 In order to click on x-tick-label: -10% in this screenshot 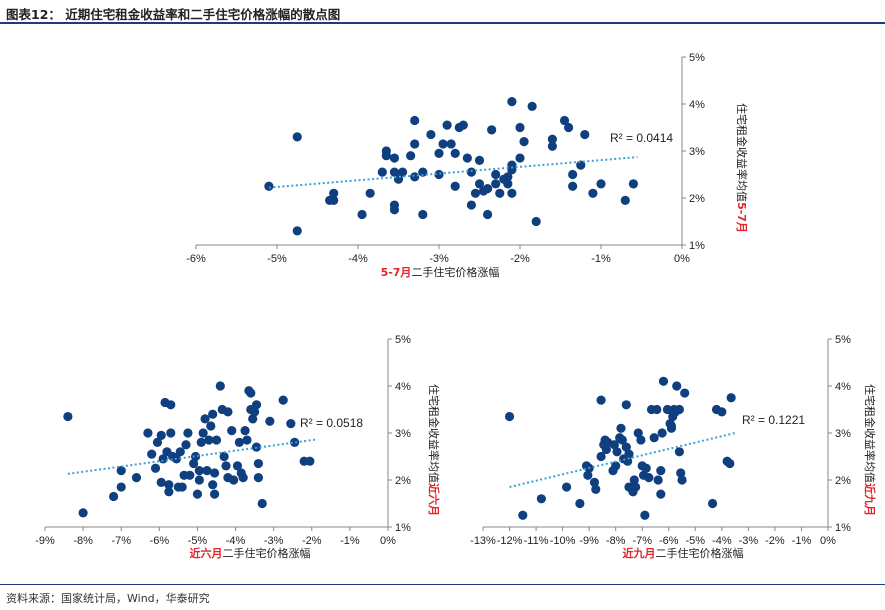, I will do `click(563, 541)`.